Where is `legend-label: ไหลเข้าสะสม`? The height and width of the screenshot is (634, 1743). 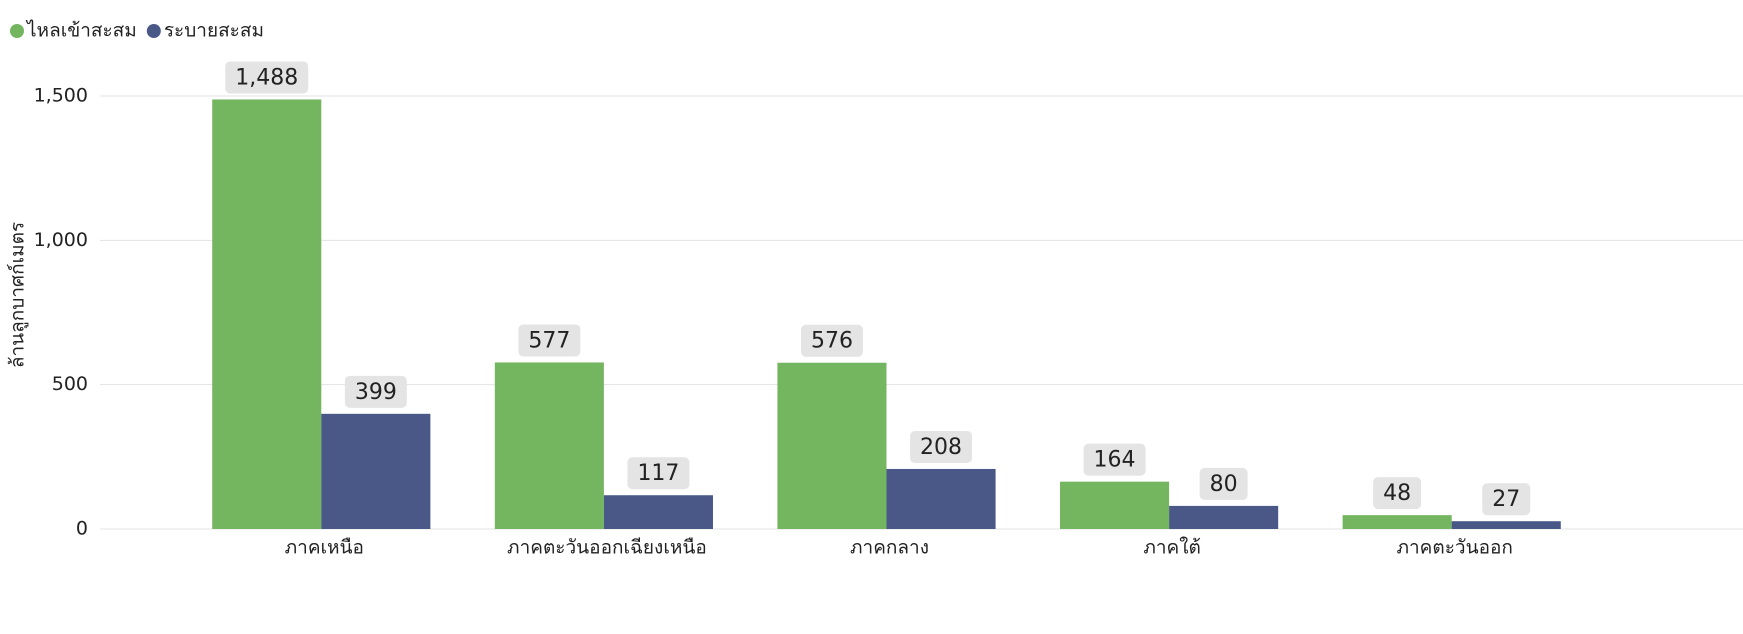
legend-label: ไหลเข้าสะสม is located at coordinates (81, 31).